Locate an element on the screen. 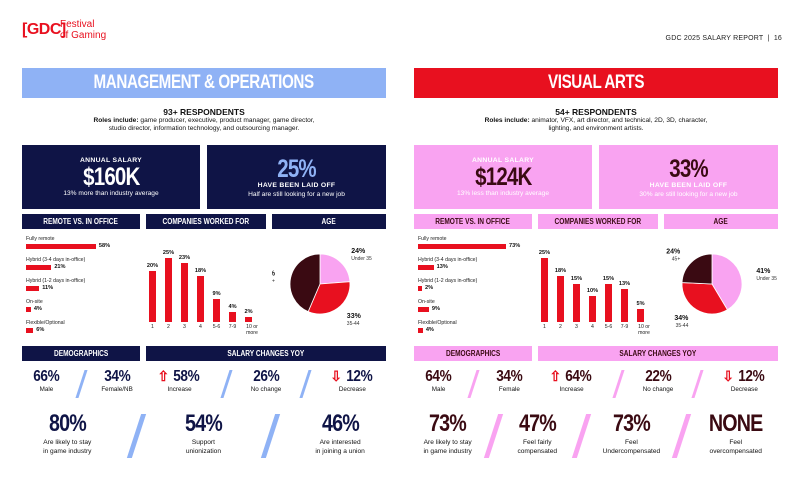 The height and width of the screenshot is (485, 800). right-demographics-header: DEMOGRAPHICS is located at coordinates (473, 353).